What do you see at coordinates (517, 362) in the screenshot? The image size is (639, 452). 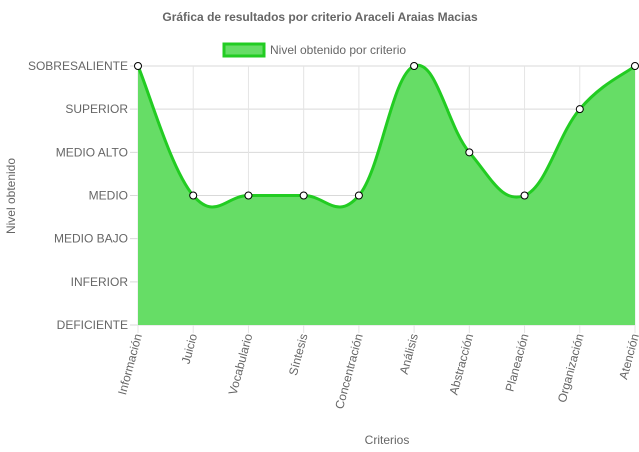 I see `x-tick-label: Planeación` at bounding box center [517, 362].